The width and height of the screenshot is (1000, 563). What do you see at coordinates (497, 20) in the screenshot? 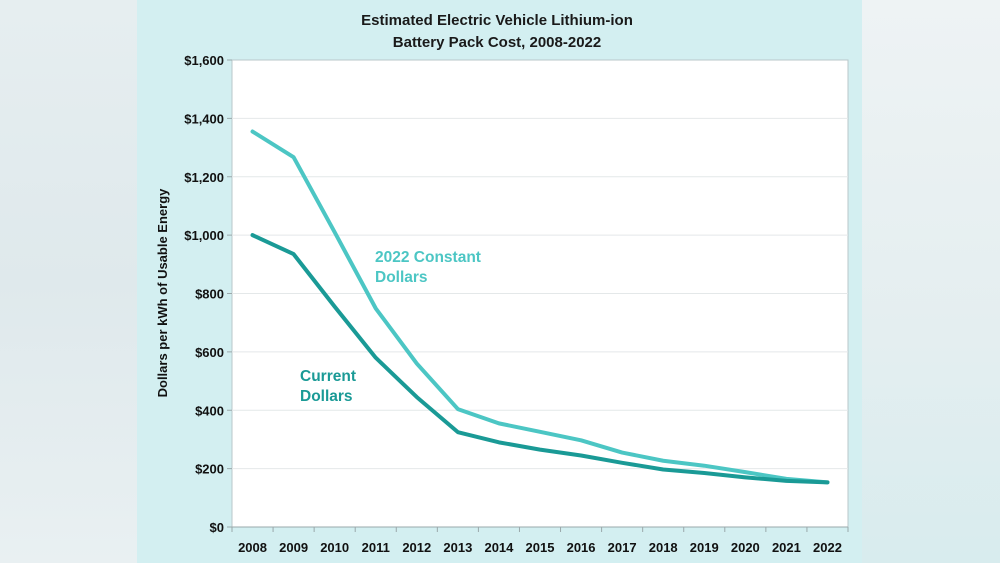
I see `chart-title-line-1: Estimated Electric Vehicle Lithium-ion` at bounding box center [497, 20].